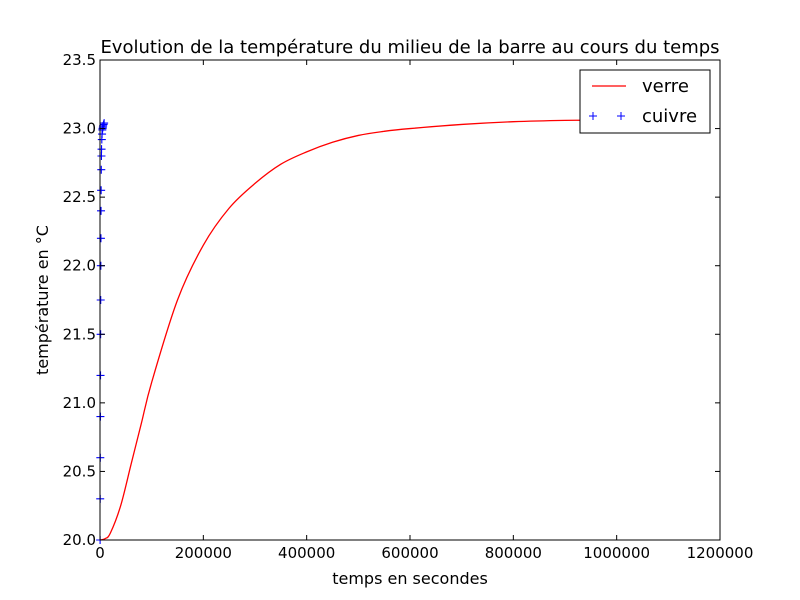 This screenshot has width=800, height=600. Describe the element at coordinates (306, 553) in the screenshot. I see `x-tick-label: 400000` at that location.